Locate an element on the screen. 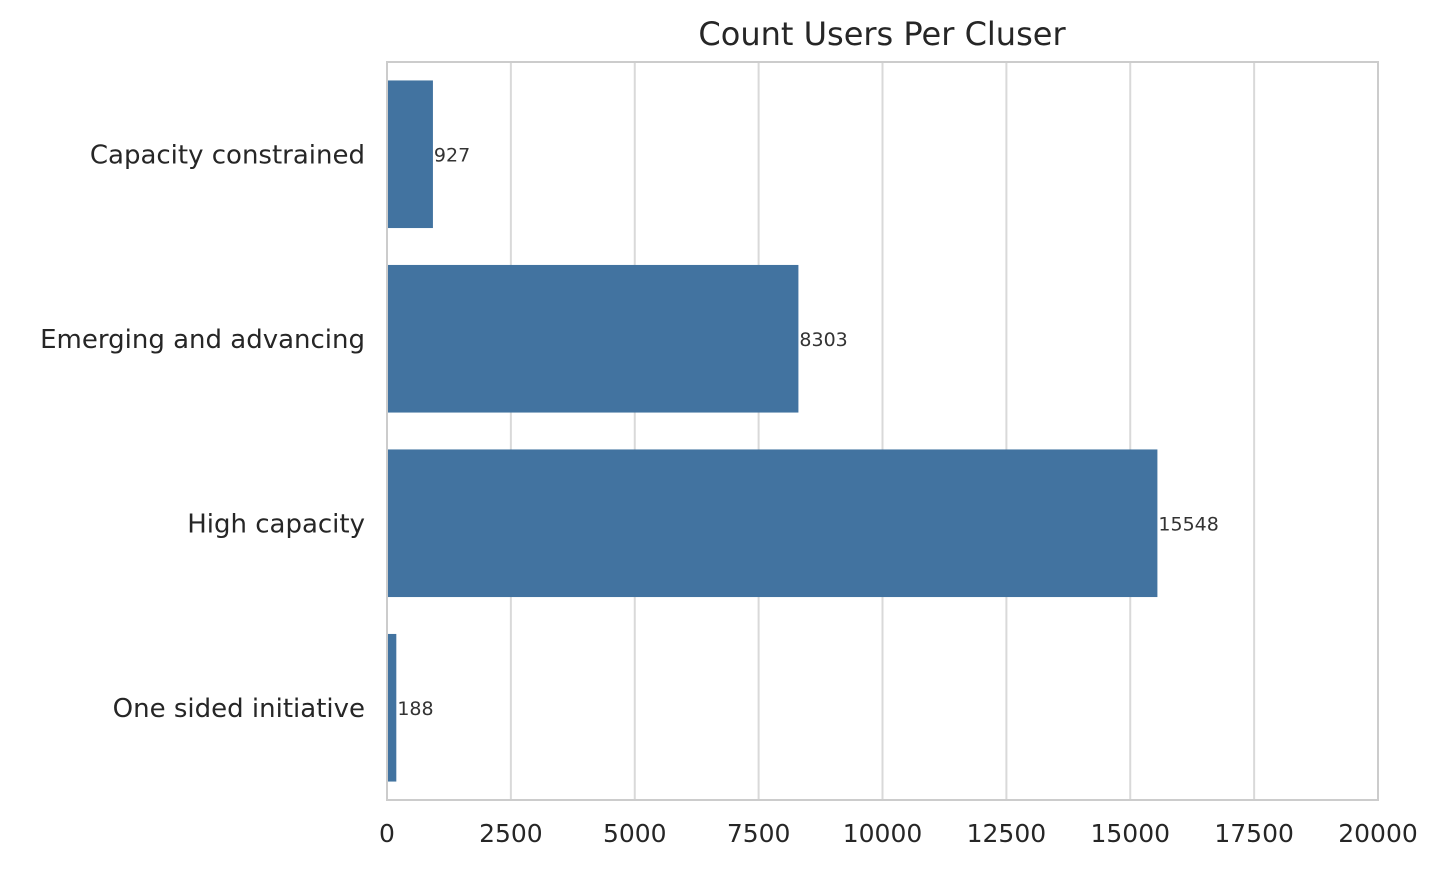 This screenshot has height=872, width=1436. category-label: Emerging and advancing is located at coordinates (202, 340).